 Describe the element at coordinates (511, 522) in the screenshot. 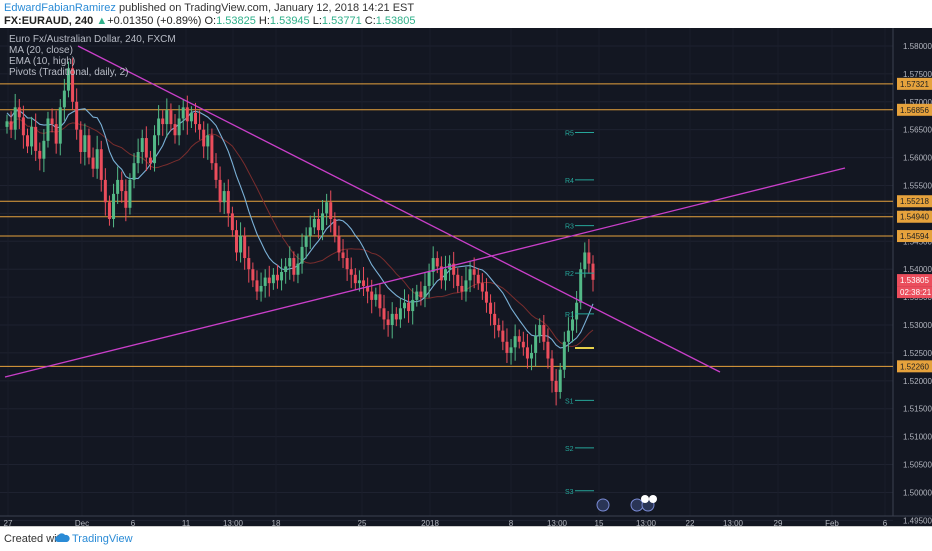

I see `time-tick-label: 8` at that location.